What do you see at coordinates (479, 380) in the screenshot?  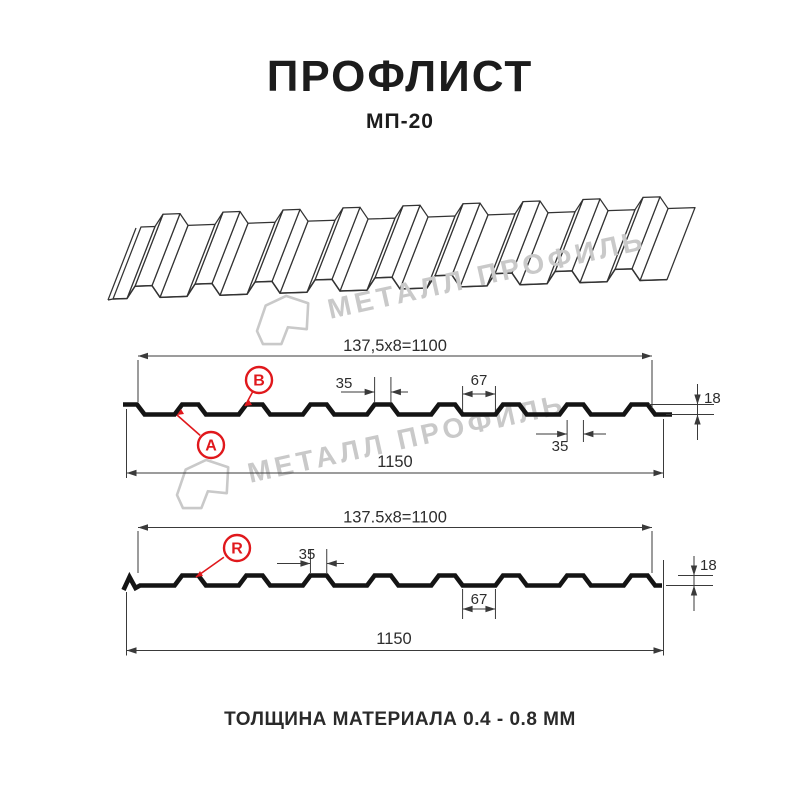 I see `section1-valley-label: 67` at bounding box center [479, 380].